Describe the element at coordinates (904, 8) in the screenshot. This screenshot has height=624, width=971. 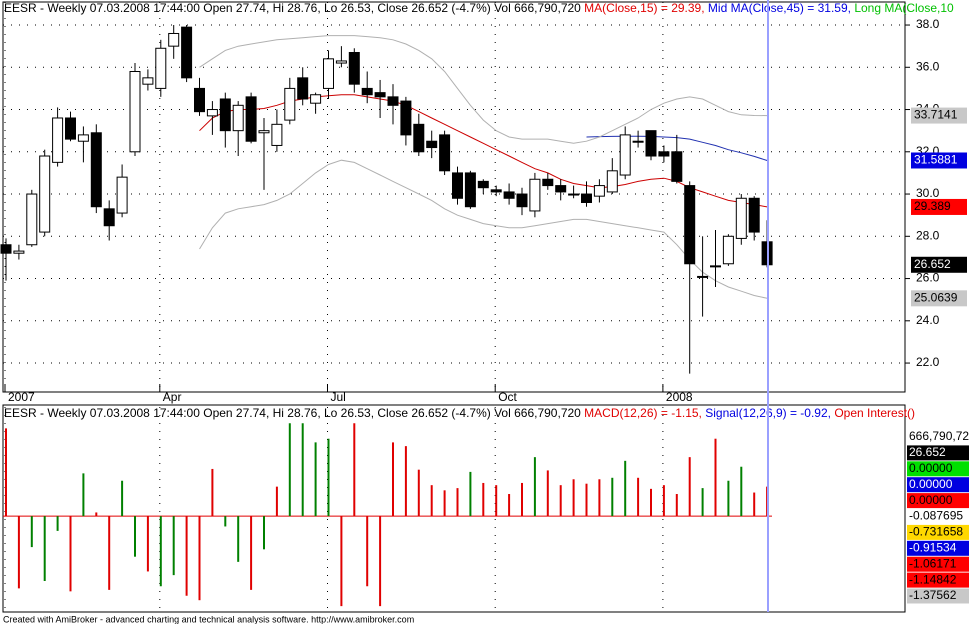
I see `header-part: Long MA(Close,10` at that location.